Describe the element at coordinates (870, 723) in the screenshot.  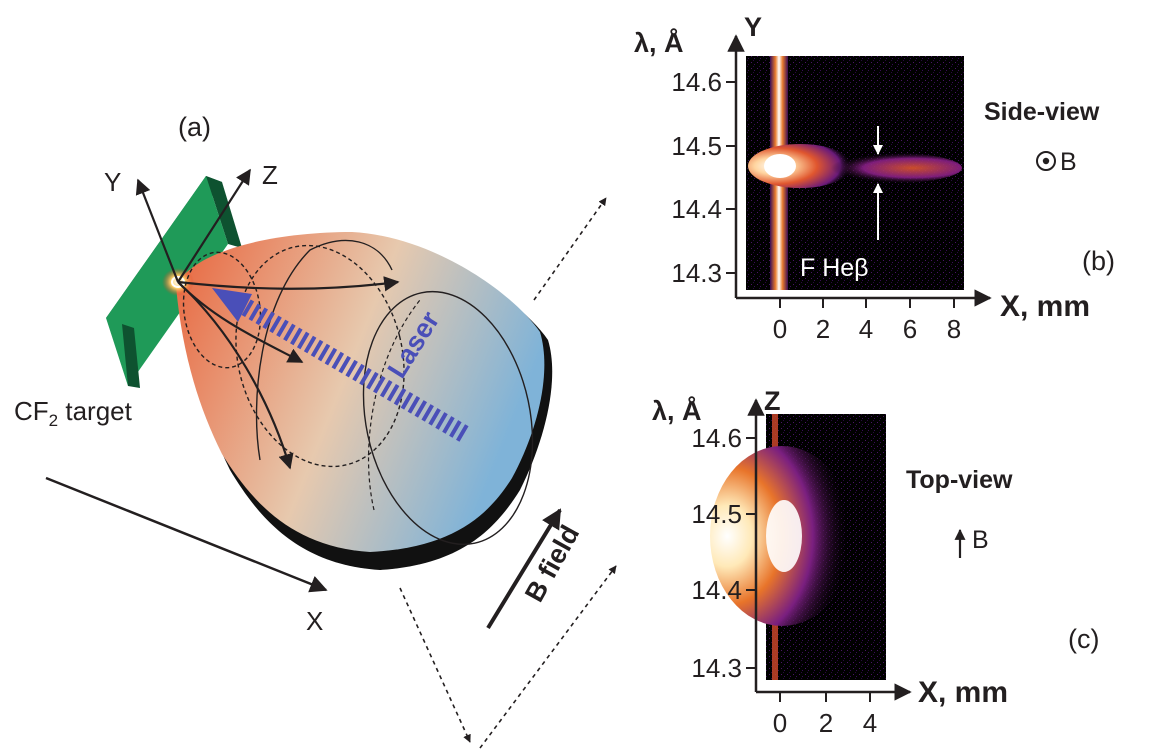
I see `top-view-x-tick-label: 4` at that location.